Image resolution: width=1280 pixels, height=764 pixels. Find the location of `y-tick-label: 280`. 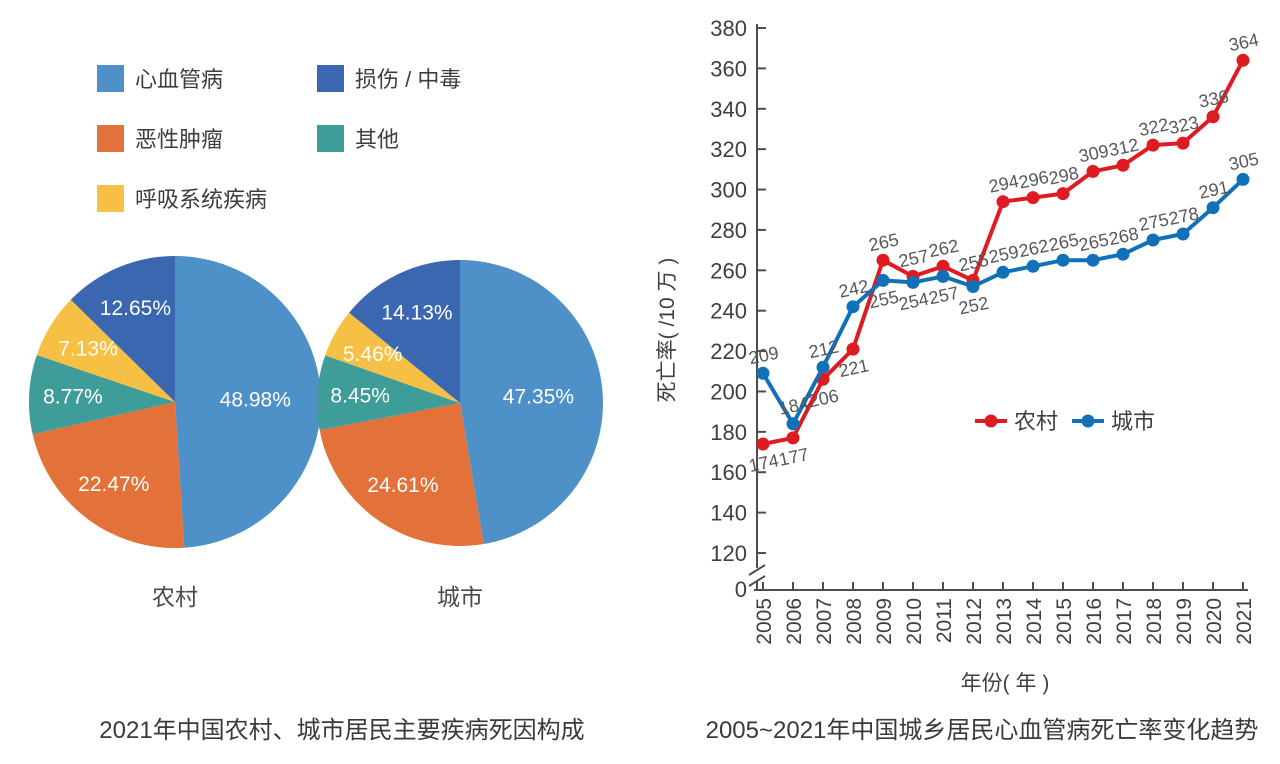

y-tick-label: 280 is located at coordinates (728, 230).